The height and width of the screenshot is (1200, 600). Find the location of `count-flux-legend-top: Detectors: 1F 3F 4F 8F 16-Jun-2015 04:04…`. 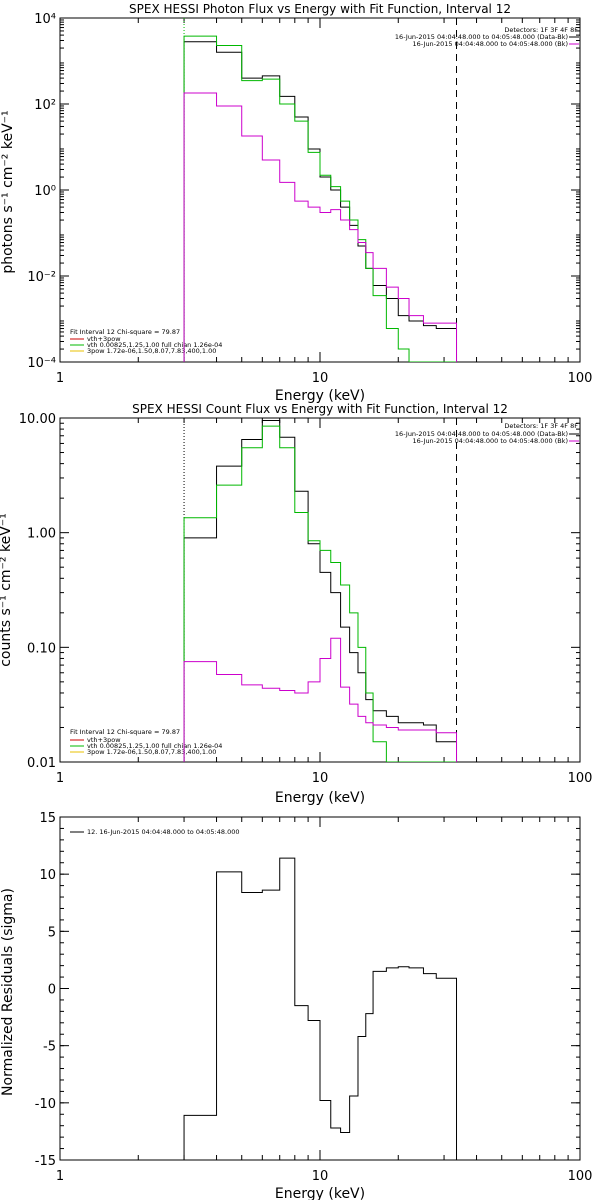

count-flux-legend-top: Detectors: 1F 3F 4F 8F 16-Jun-2015 04:04… is located at coordinates (487, 433).